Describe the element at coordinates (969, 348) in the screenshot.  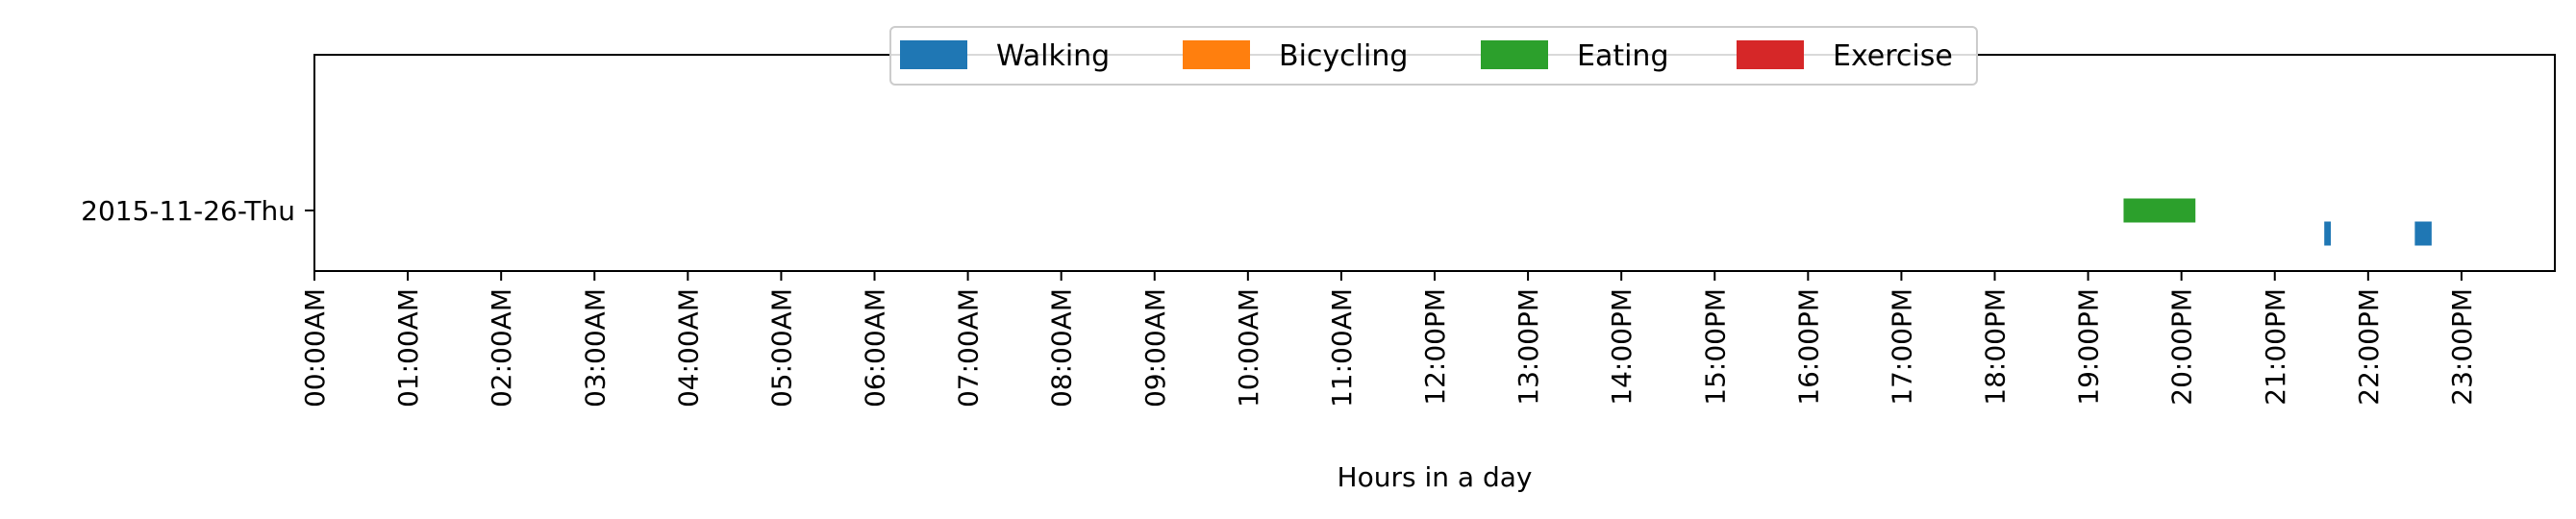
I see `x-tick-label: 07:00AM` at that location.